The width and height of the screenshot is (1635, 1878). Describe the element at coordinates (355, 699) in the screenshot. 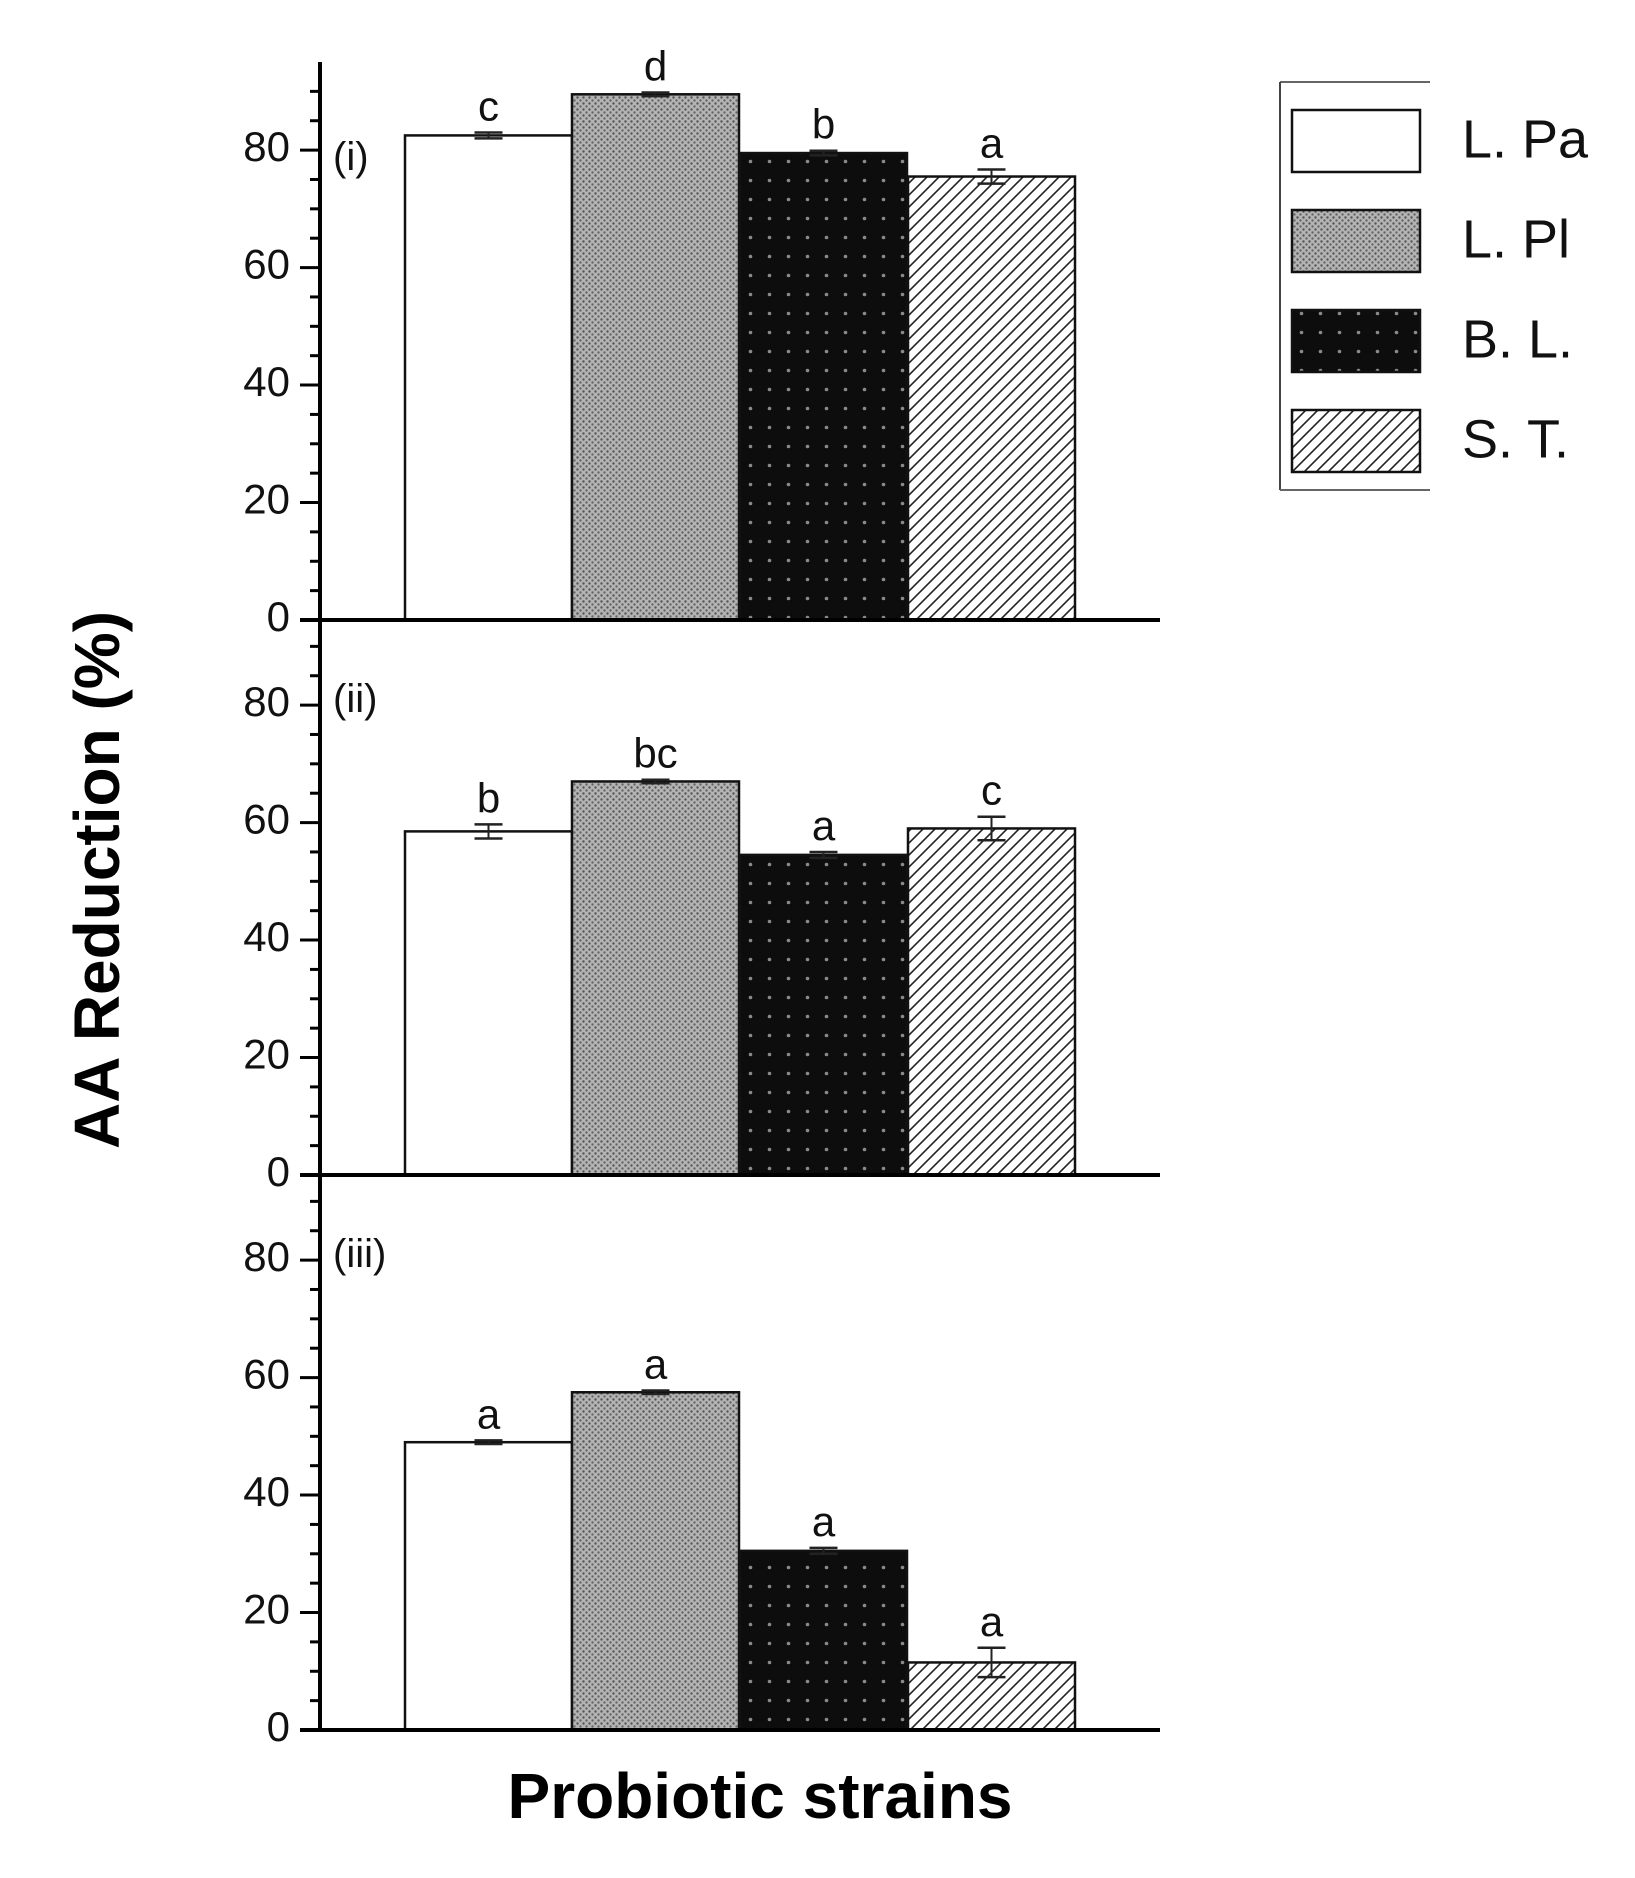

I see `panel-label: (ii)` at that location.